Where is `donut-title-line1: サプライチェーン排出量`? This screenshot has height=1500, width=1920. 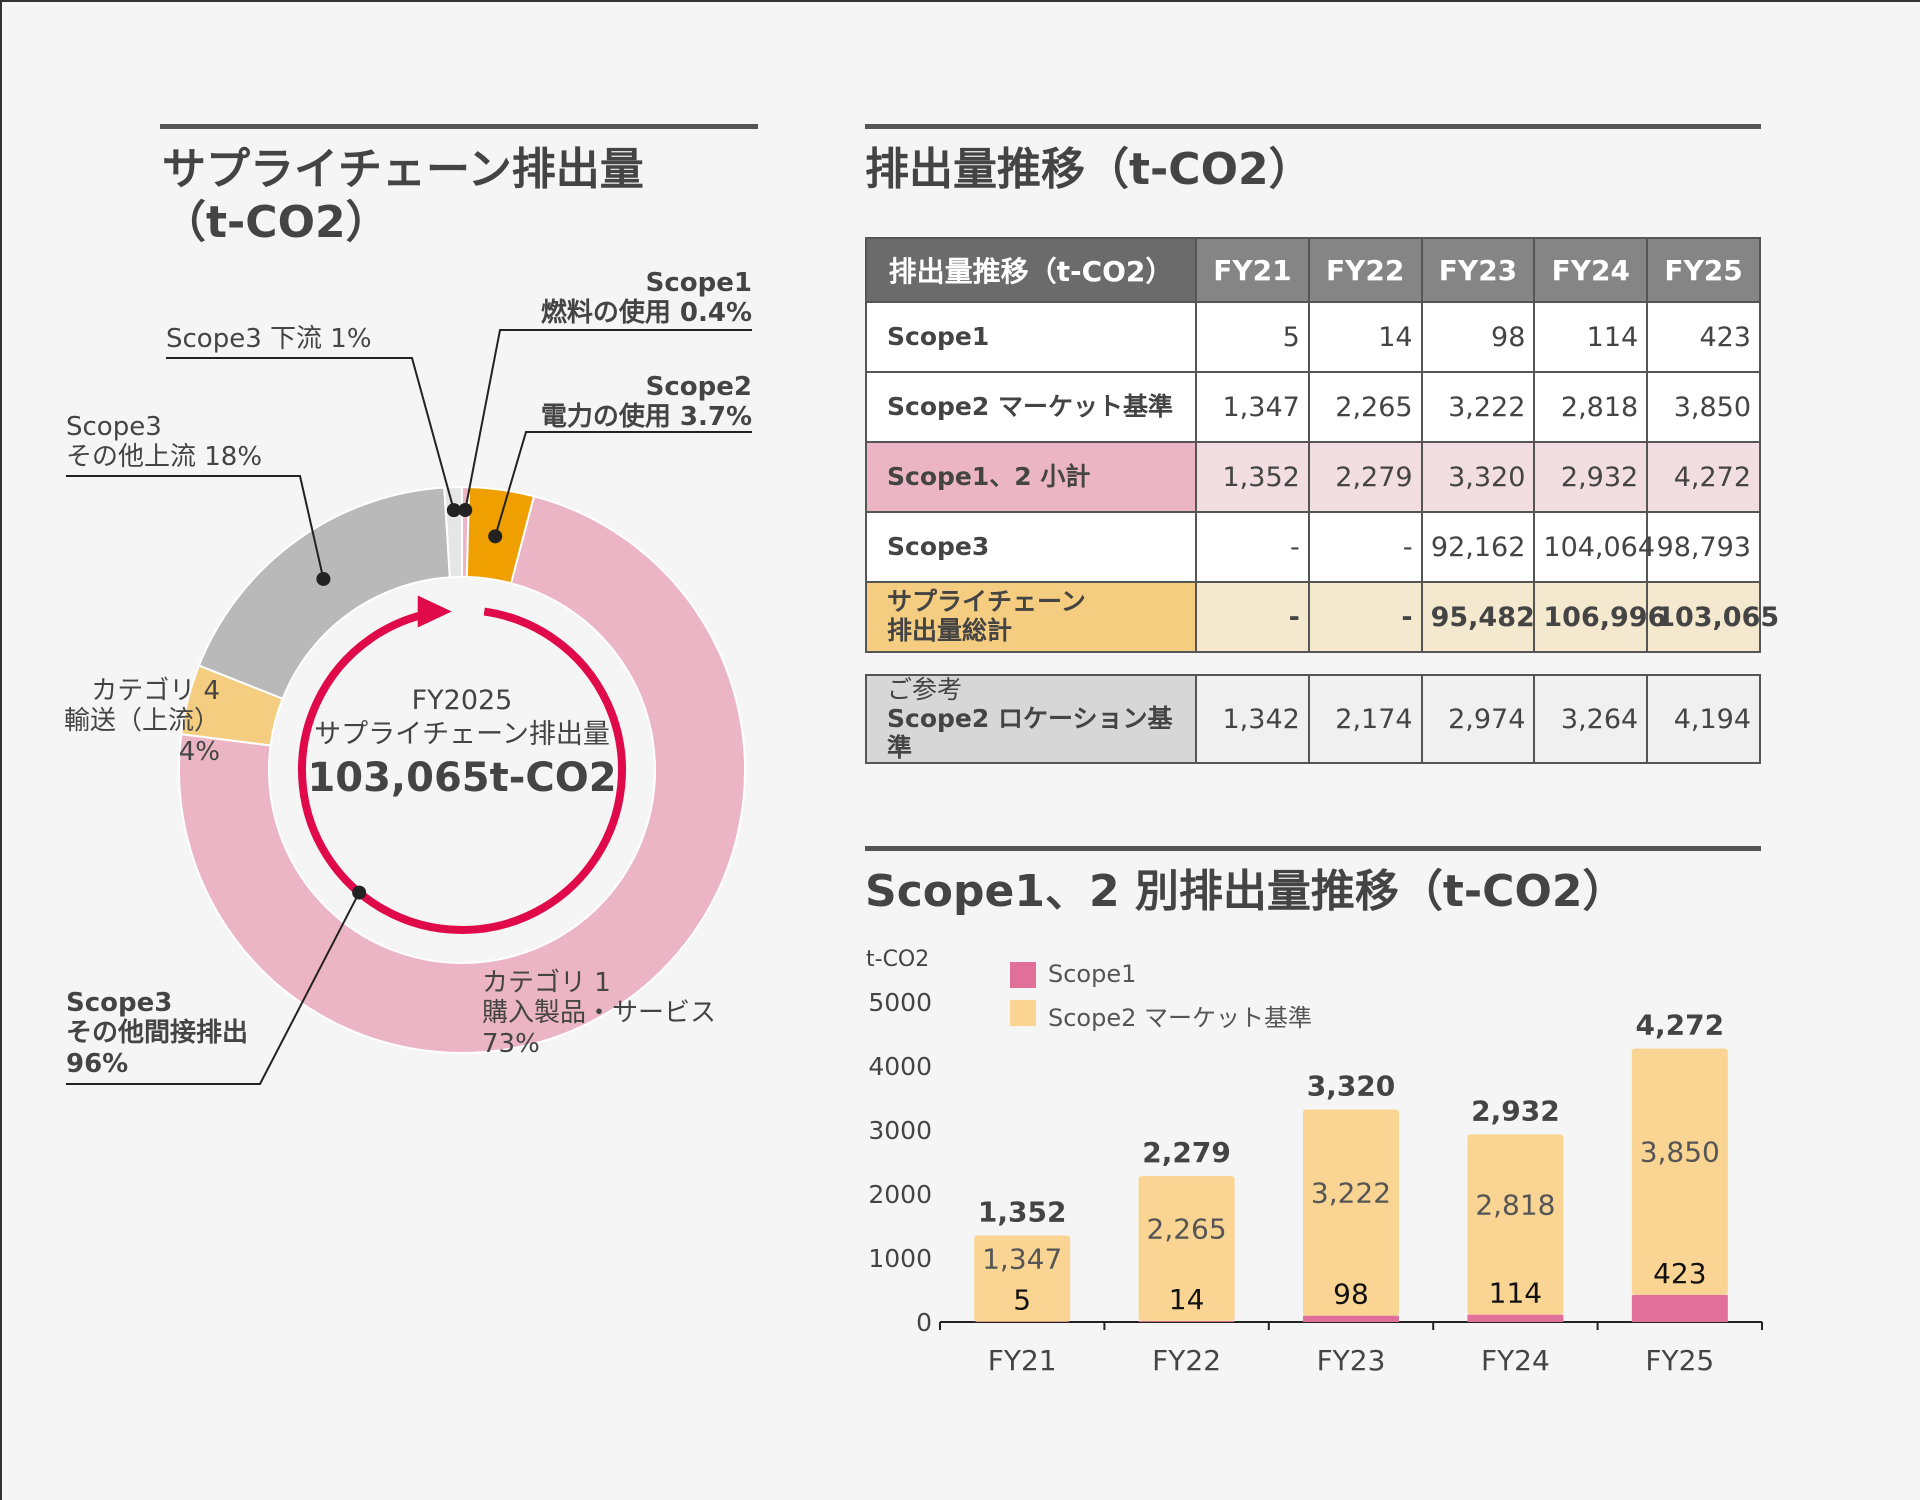
donut-title-line1: サプライチェーン排出量 is located at coordinates (403, 169).